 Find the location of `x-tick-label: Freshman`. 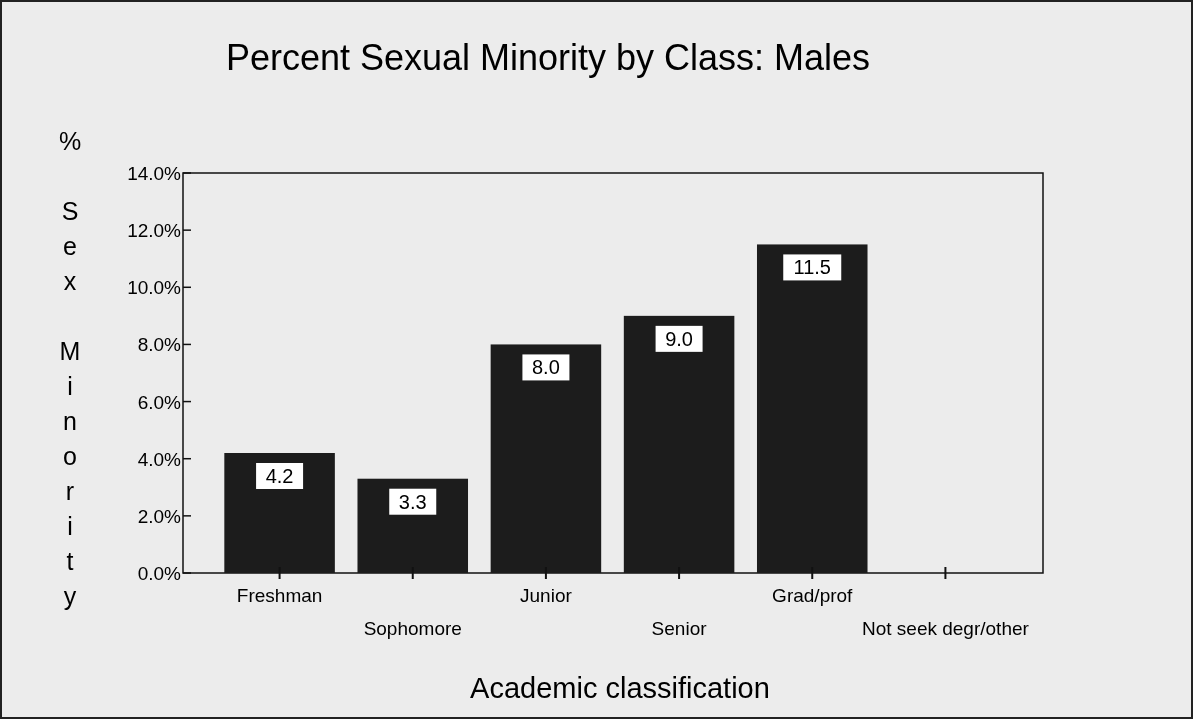

x-tick-label: Freshman is located at coordinates (279, 595).